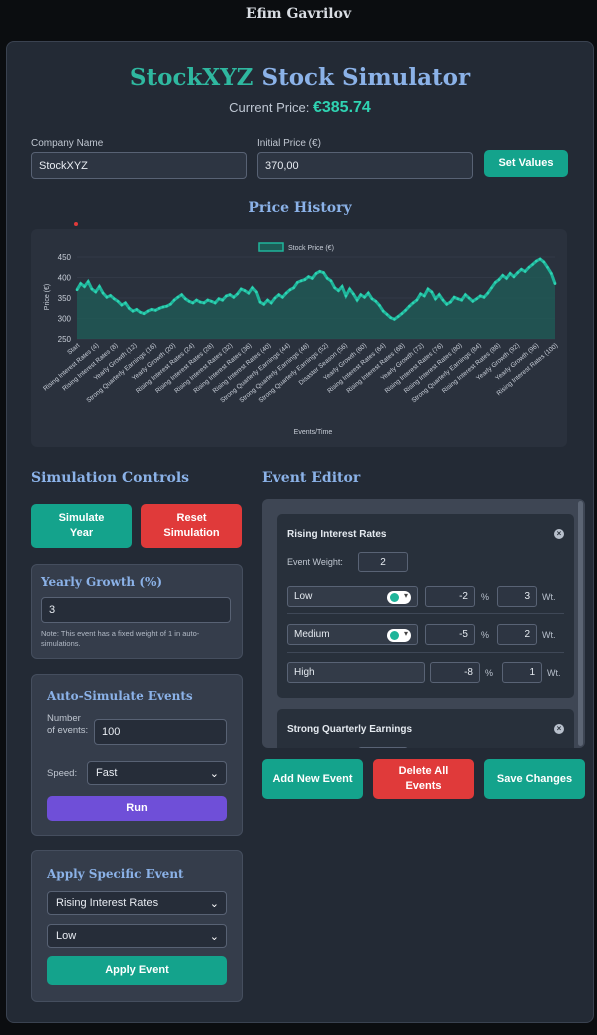  What do you see at coordinates (289, 143) in the screenshot?
I see `initial-price-label: Initial Price (€)` at bounding box center [289, 143].